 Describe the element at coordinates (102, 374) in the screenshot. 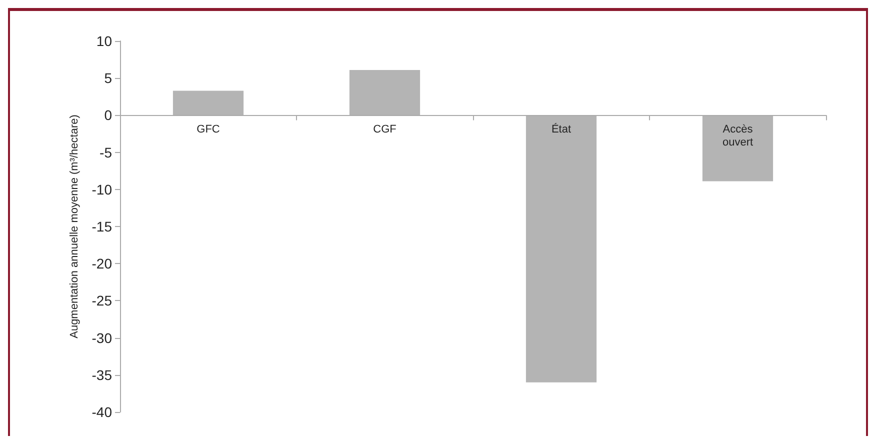

I see `y-tick-label: -35` at that location.